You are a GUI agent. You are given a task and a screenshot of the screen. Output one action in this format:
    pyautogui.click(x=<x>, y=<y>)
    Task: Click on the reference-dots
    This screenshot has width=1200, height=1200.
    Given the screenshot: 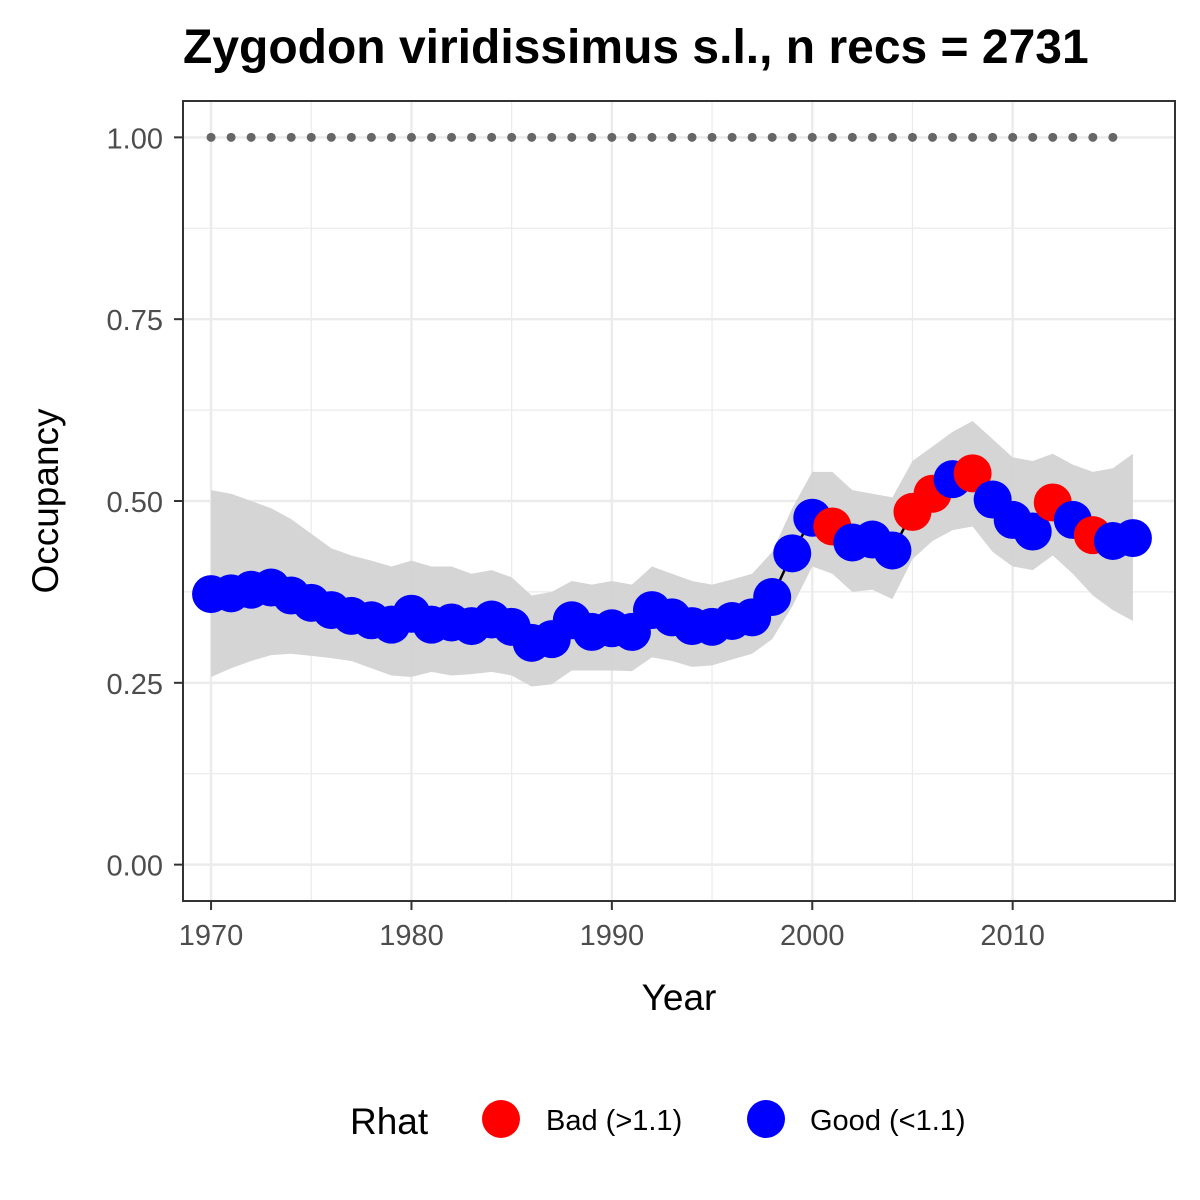 What is the action you would take?
    pyautogui.click(x=662, y=137)
    